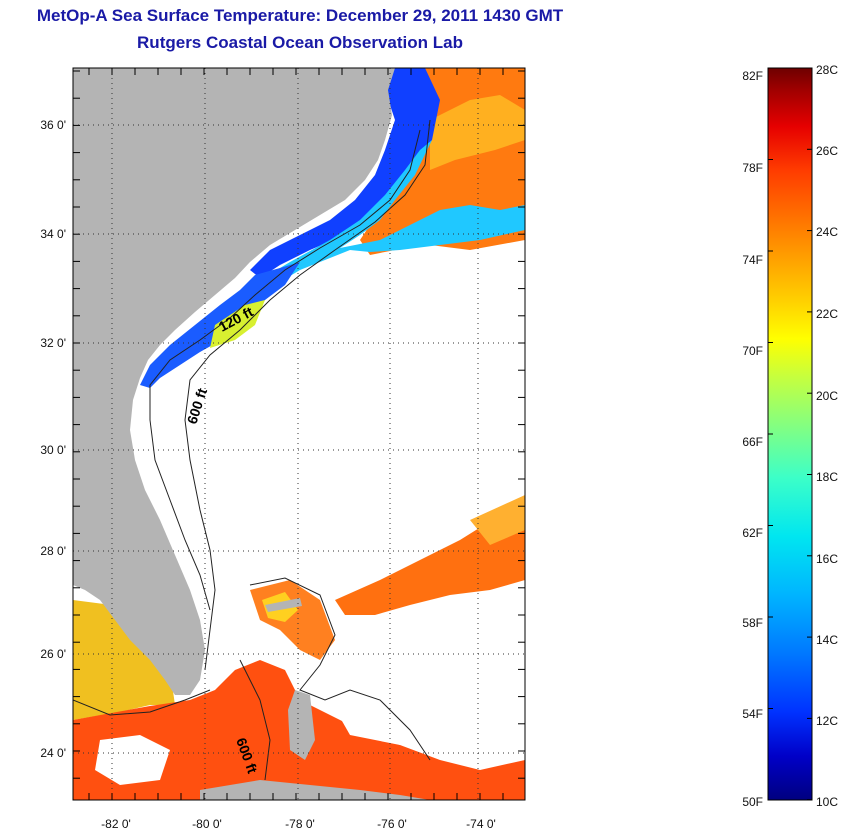  I want to click on colorbar-f-label: 58F, so click(752, 623).